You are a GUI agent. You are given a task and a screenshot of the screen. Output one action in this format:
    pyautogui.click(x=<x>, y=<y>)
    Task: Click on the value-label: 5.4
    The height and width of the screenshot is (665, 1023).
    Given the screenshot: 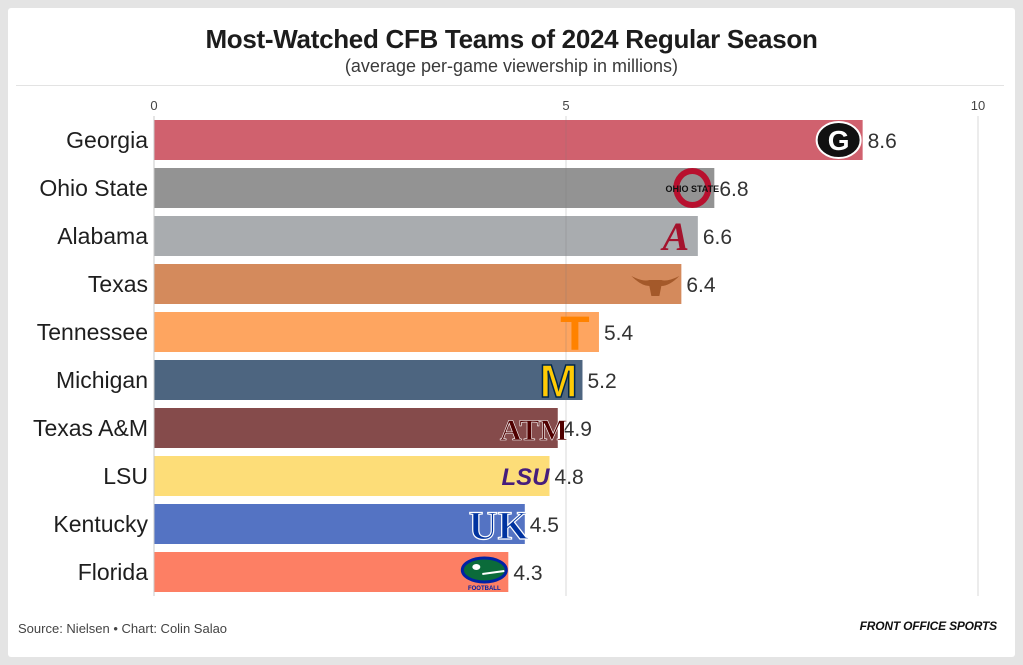 What is the action you would take?
    pyautogui.click(x=619, y=333)
    